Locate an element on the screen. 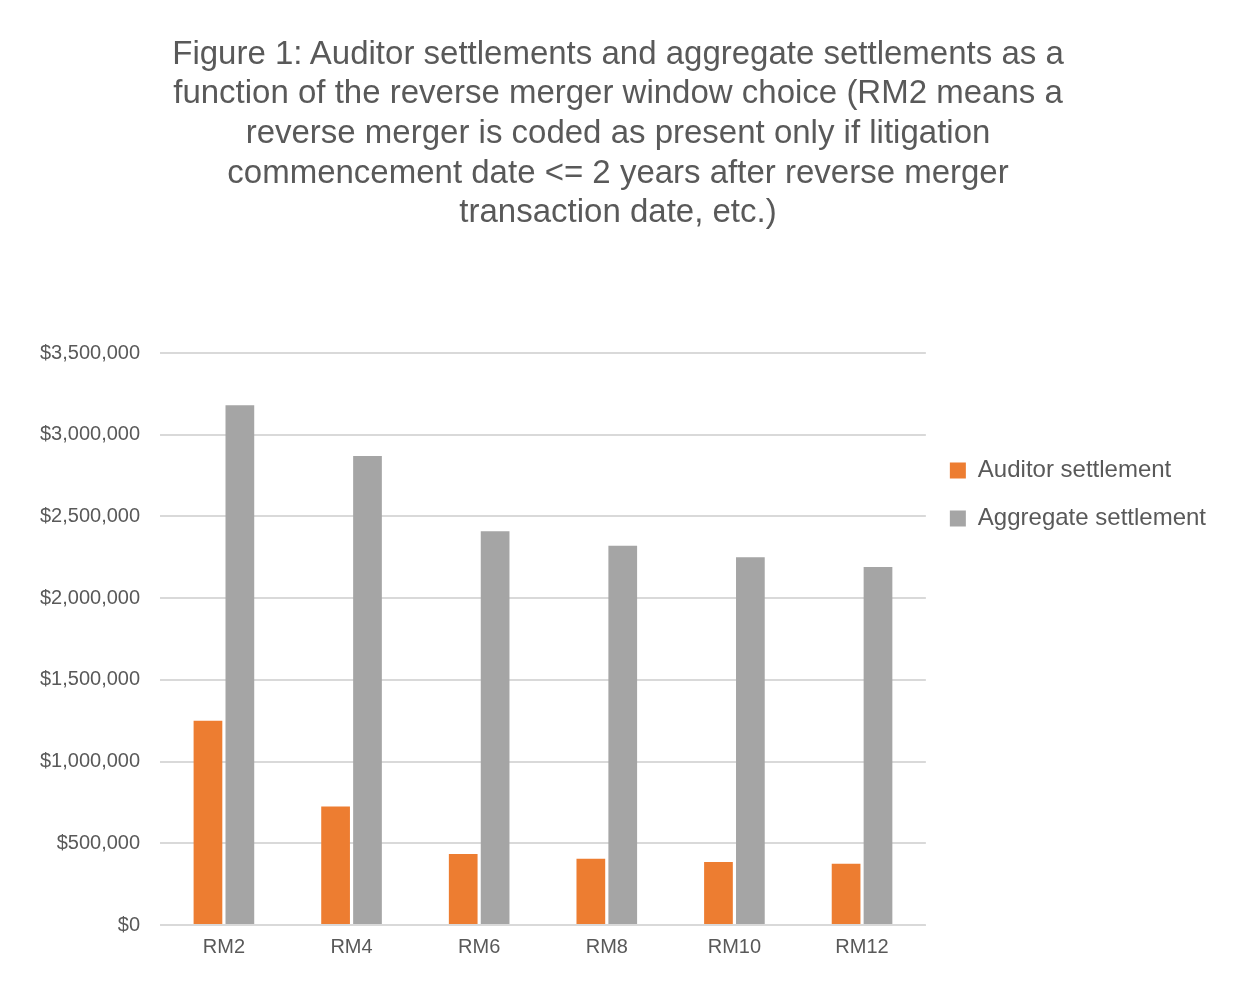 The height and width of the screenshot is (989, 1241). x-tick-label: RM10 is located at coordinates (734, 945).